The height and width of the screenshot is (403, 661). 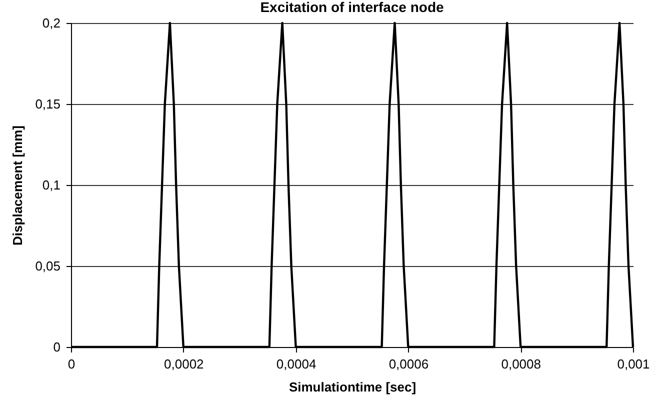 I want to click on y-tick-label: 0,15, so click(x=47, y=104).